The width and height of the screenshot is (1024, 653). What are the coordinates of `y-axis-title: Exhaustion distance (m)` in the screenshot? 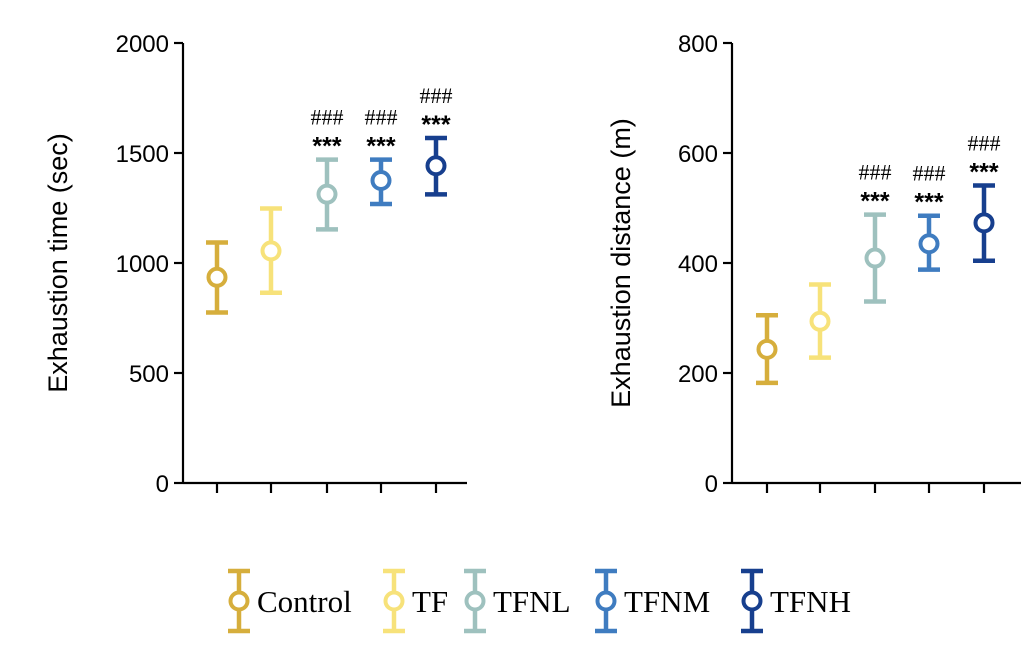 It's located at (621, 263).